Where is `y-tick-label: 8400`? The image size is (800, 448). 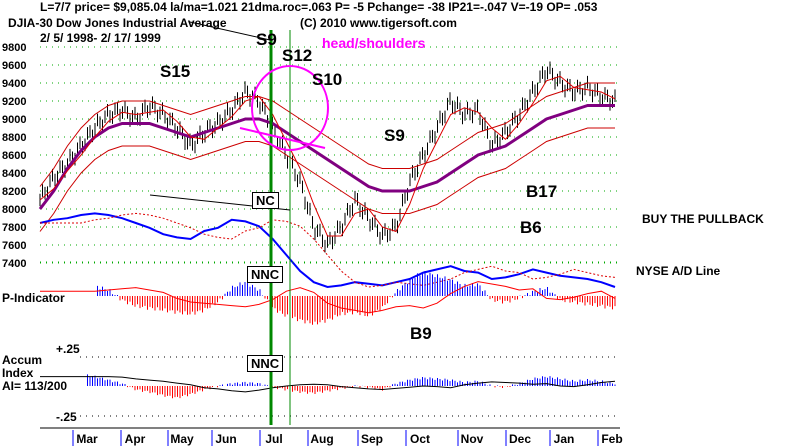
y-tick-label: 8400 is located at coordinates (14, 174).